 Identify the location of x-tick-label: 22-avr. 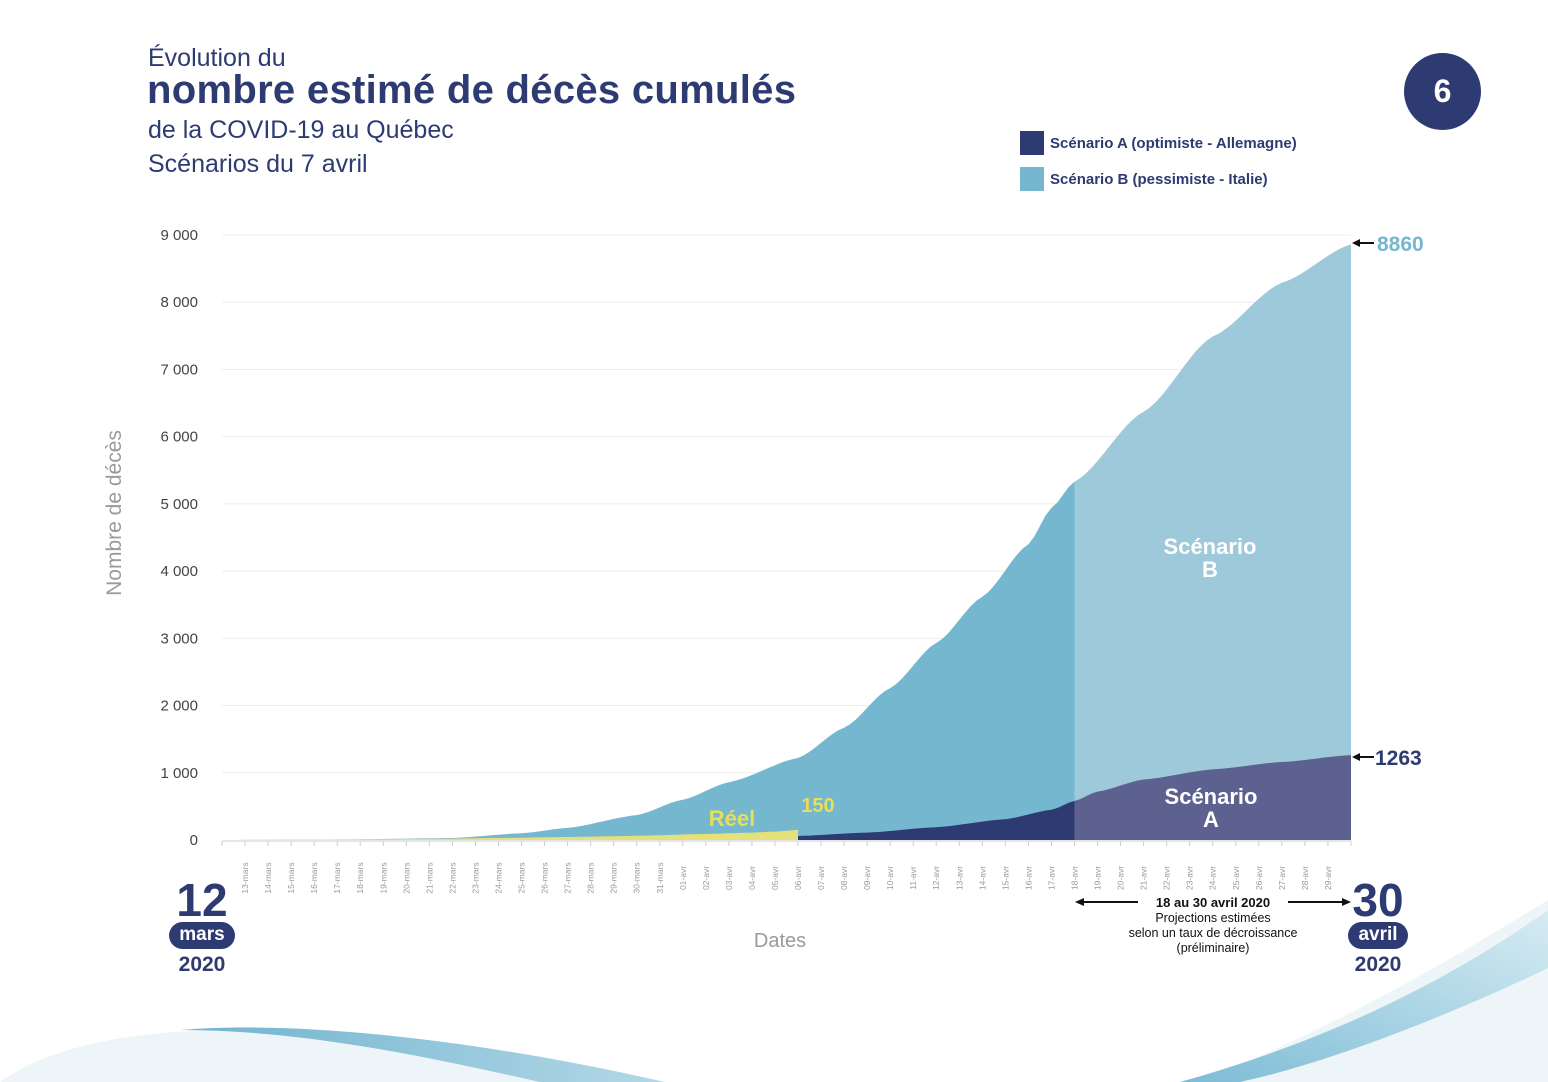
(1167, 878).